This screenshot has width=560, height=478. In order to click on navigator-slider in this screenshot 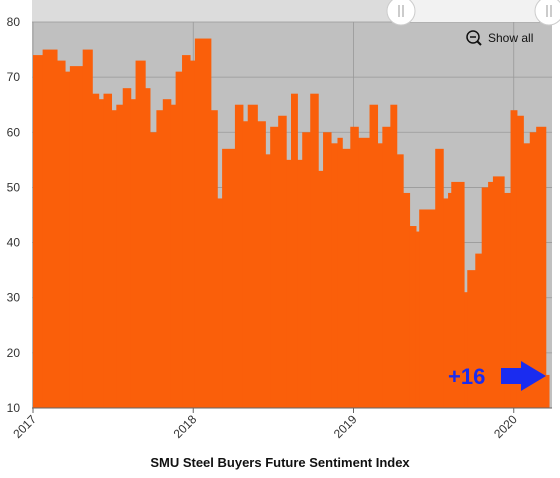, I will do `click(473, 13)`.